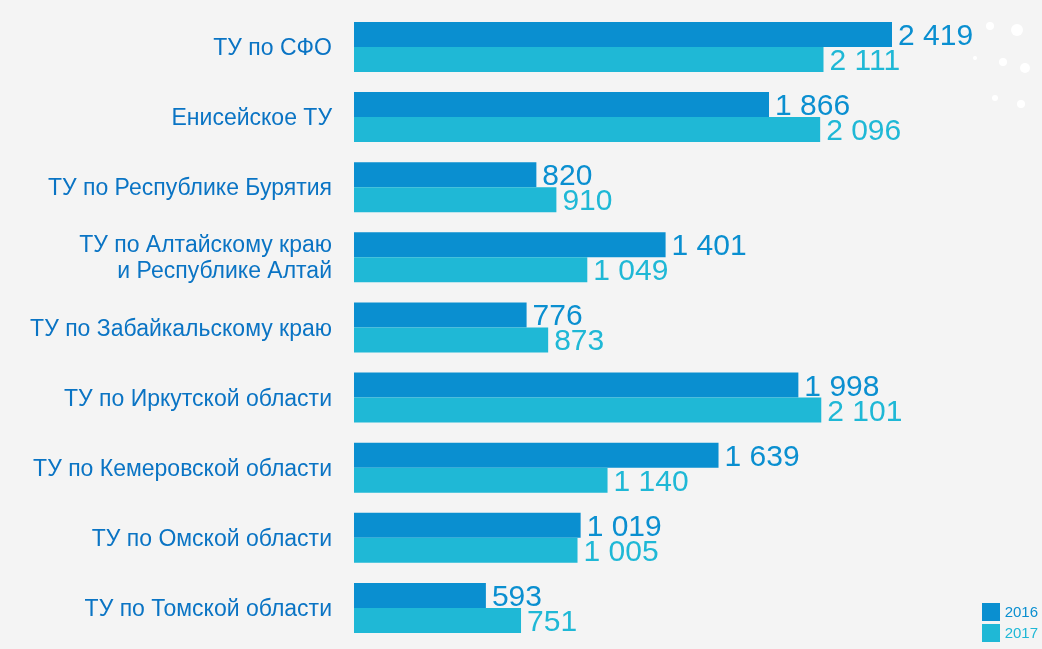  I want to click on y-tick-label: Енисейское ТУ, so click(252, 117).